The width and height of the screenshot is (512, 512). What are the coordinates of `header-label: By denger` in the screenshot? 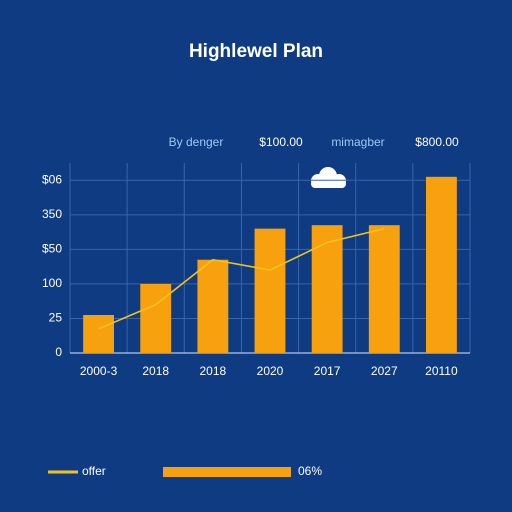 It's located at (196, 142).